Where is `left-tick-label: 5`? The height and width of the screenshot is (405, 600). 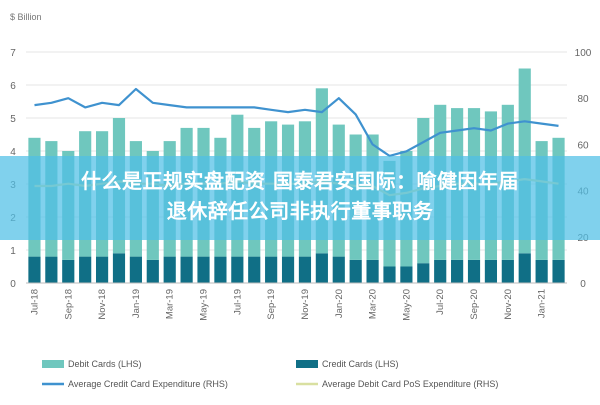
left-tick-label: 5 is located at coordinates (13, 119).